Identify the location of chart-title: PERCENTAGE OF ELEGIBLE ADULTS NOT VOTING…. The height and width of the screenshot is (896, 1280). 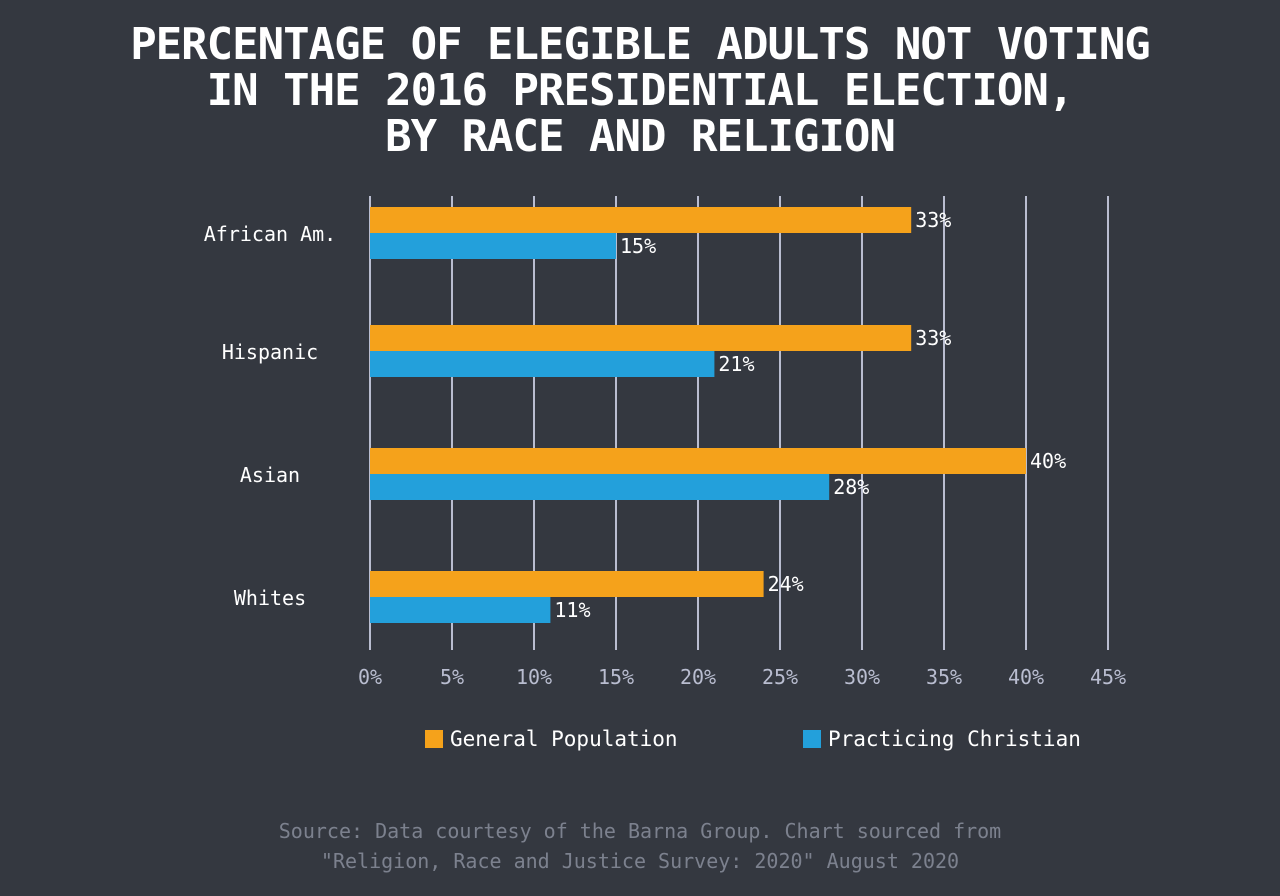
(640, 91).